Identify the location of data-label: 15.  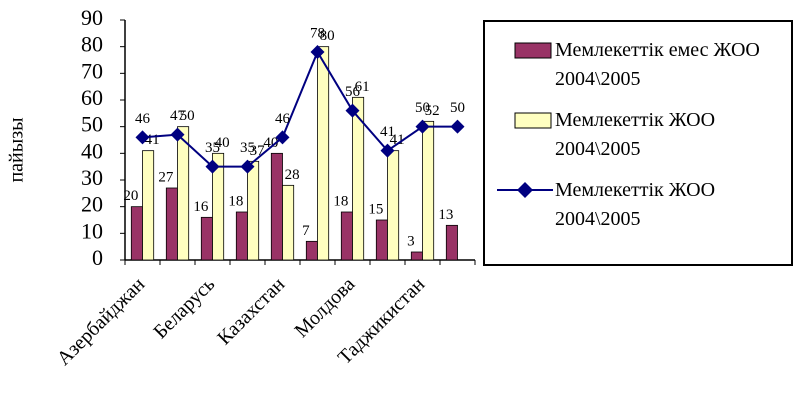
(375, 209).